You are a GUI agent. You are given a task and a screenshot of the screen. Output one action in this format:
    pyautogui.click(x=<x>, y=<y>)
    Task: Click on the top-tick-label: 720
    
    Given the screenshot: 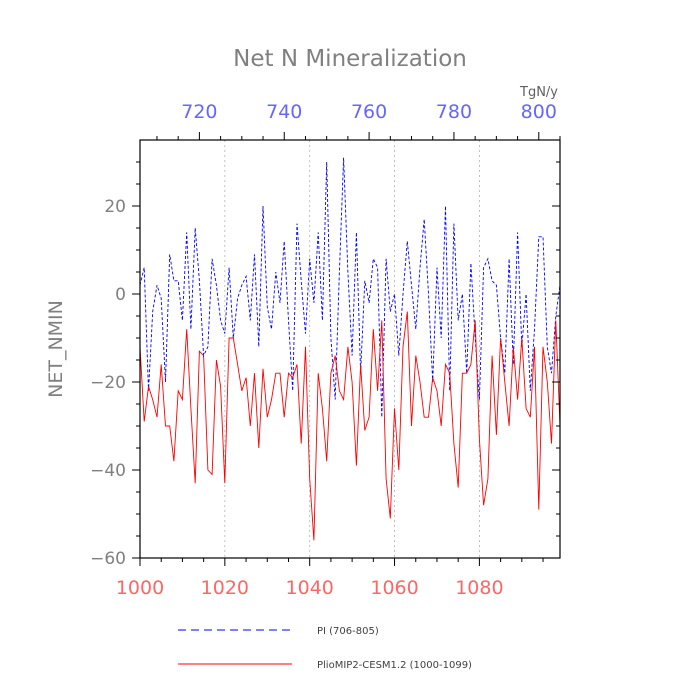 What is the action you would take?
    pyautogui.click(x=199, y=112)
    